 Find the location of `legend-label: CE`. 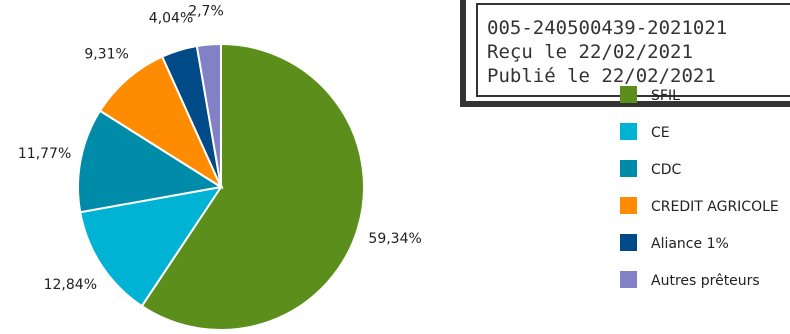

legend-label: CE is located at coordinates (660, 133).